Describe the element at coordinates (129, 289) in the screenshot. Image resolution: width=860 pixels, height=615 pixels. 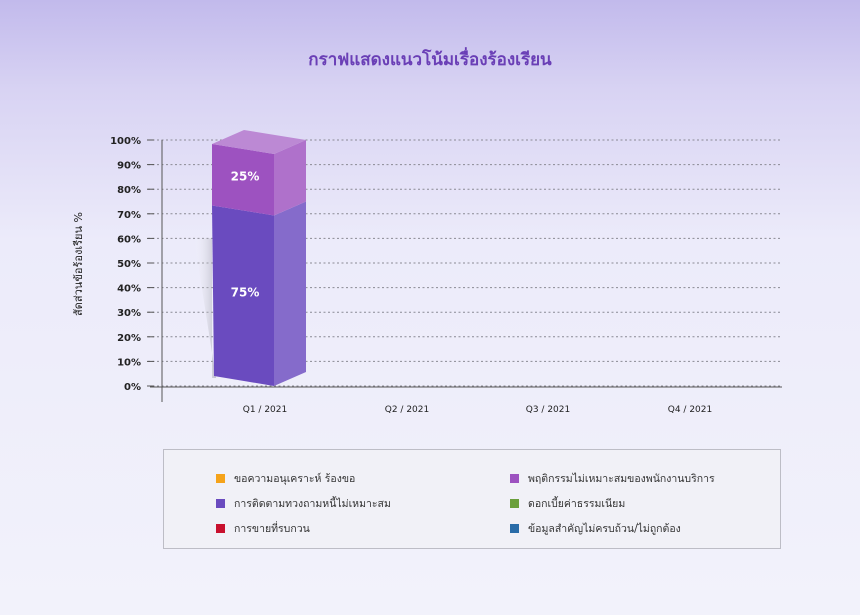
I see `y-tick-label: 40%` at that location.